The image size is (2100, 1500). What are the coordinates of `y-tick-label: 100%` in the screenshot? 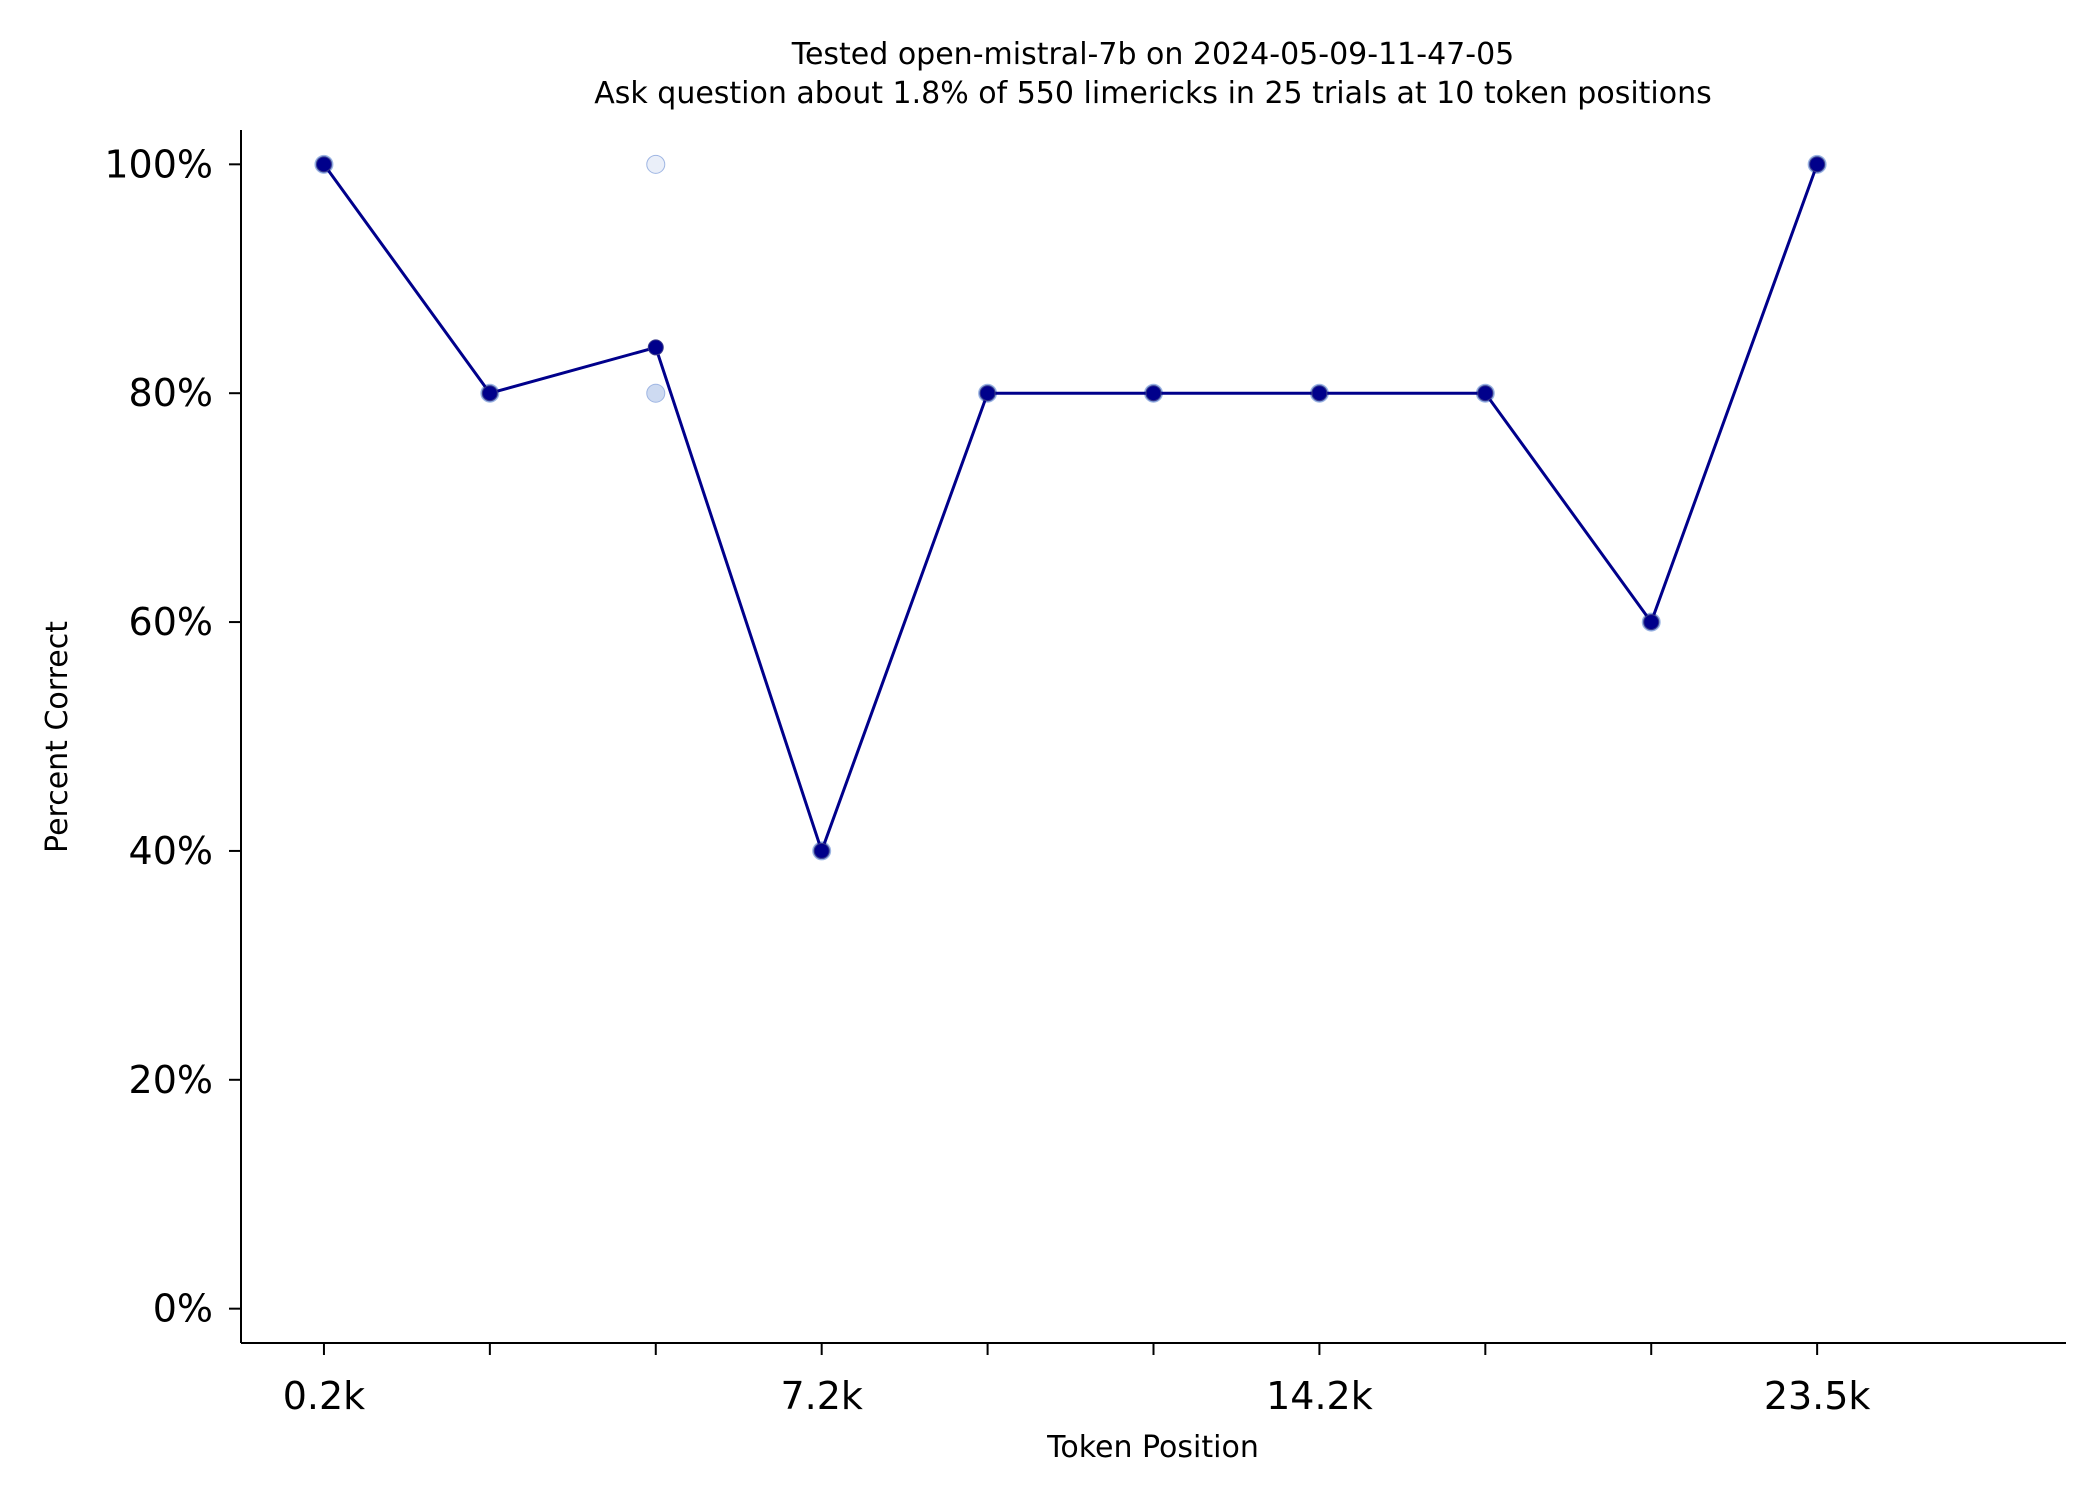 It's located at (158, 164).